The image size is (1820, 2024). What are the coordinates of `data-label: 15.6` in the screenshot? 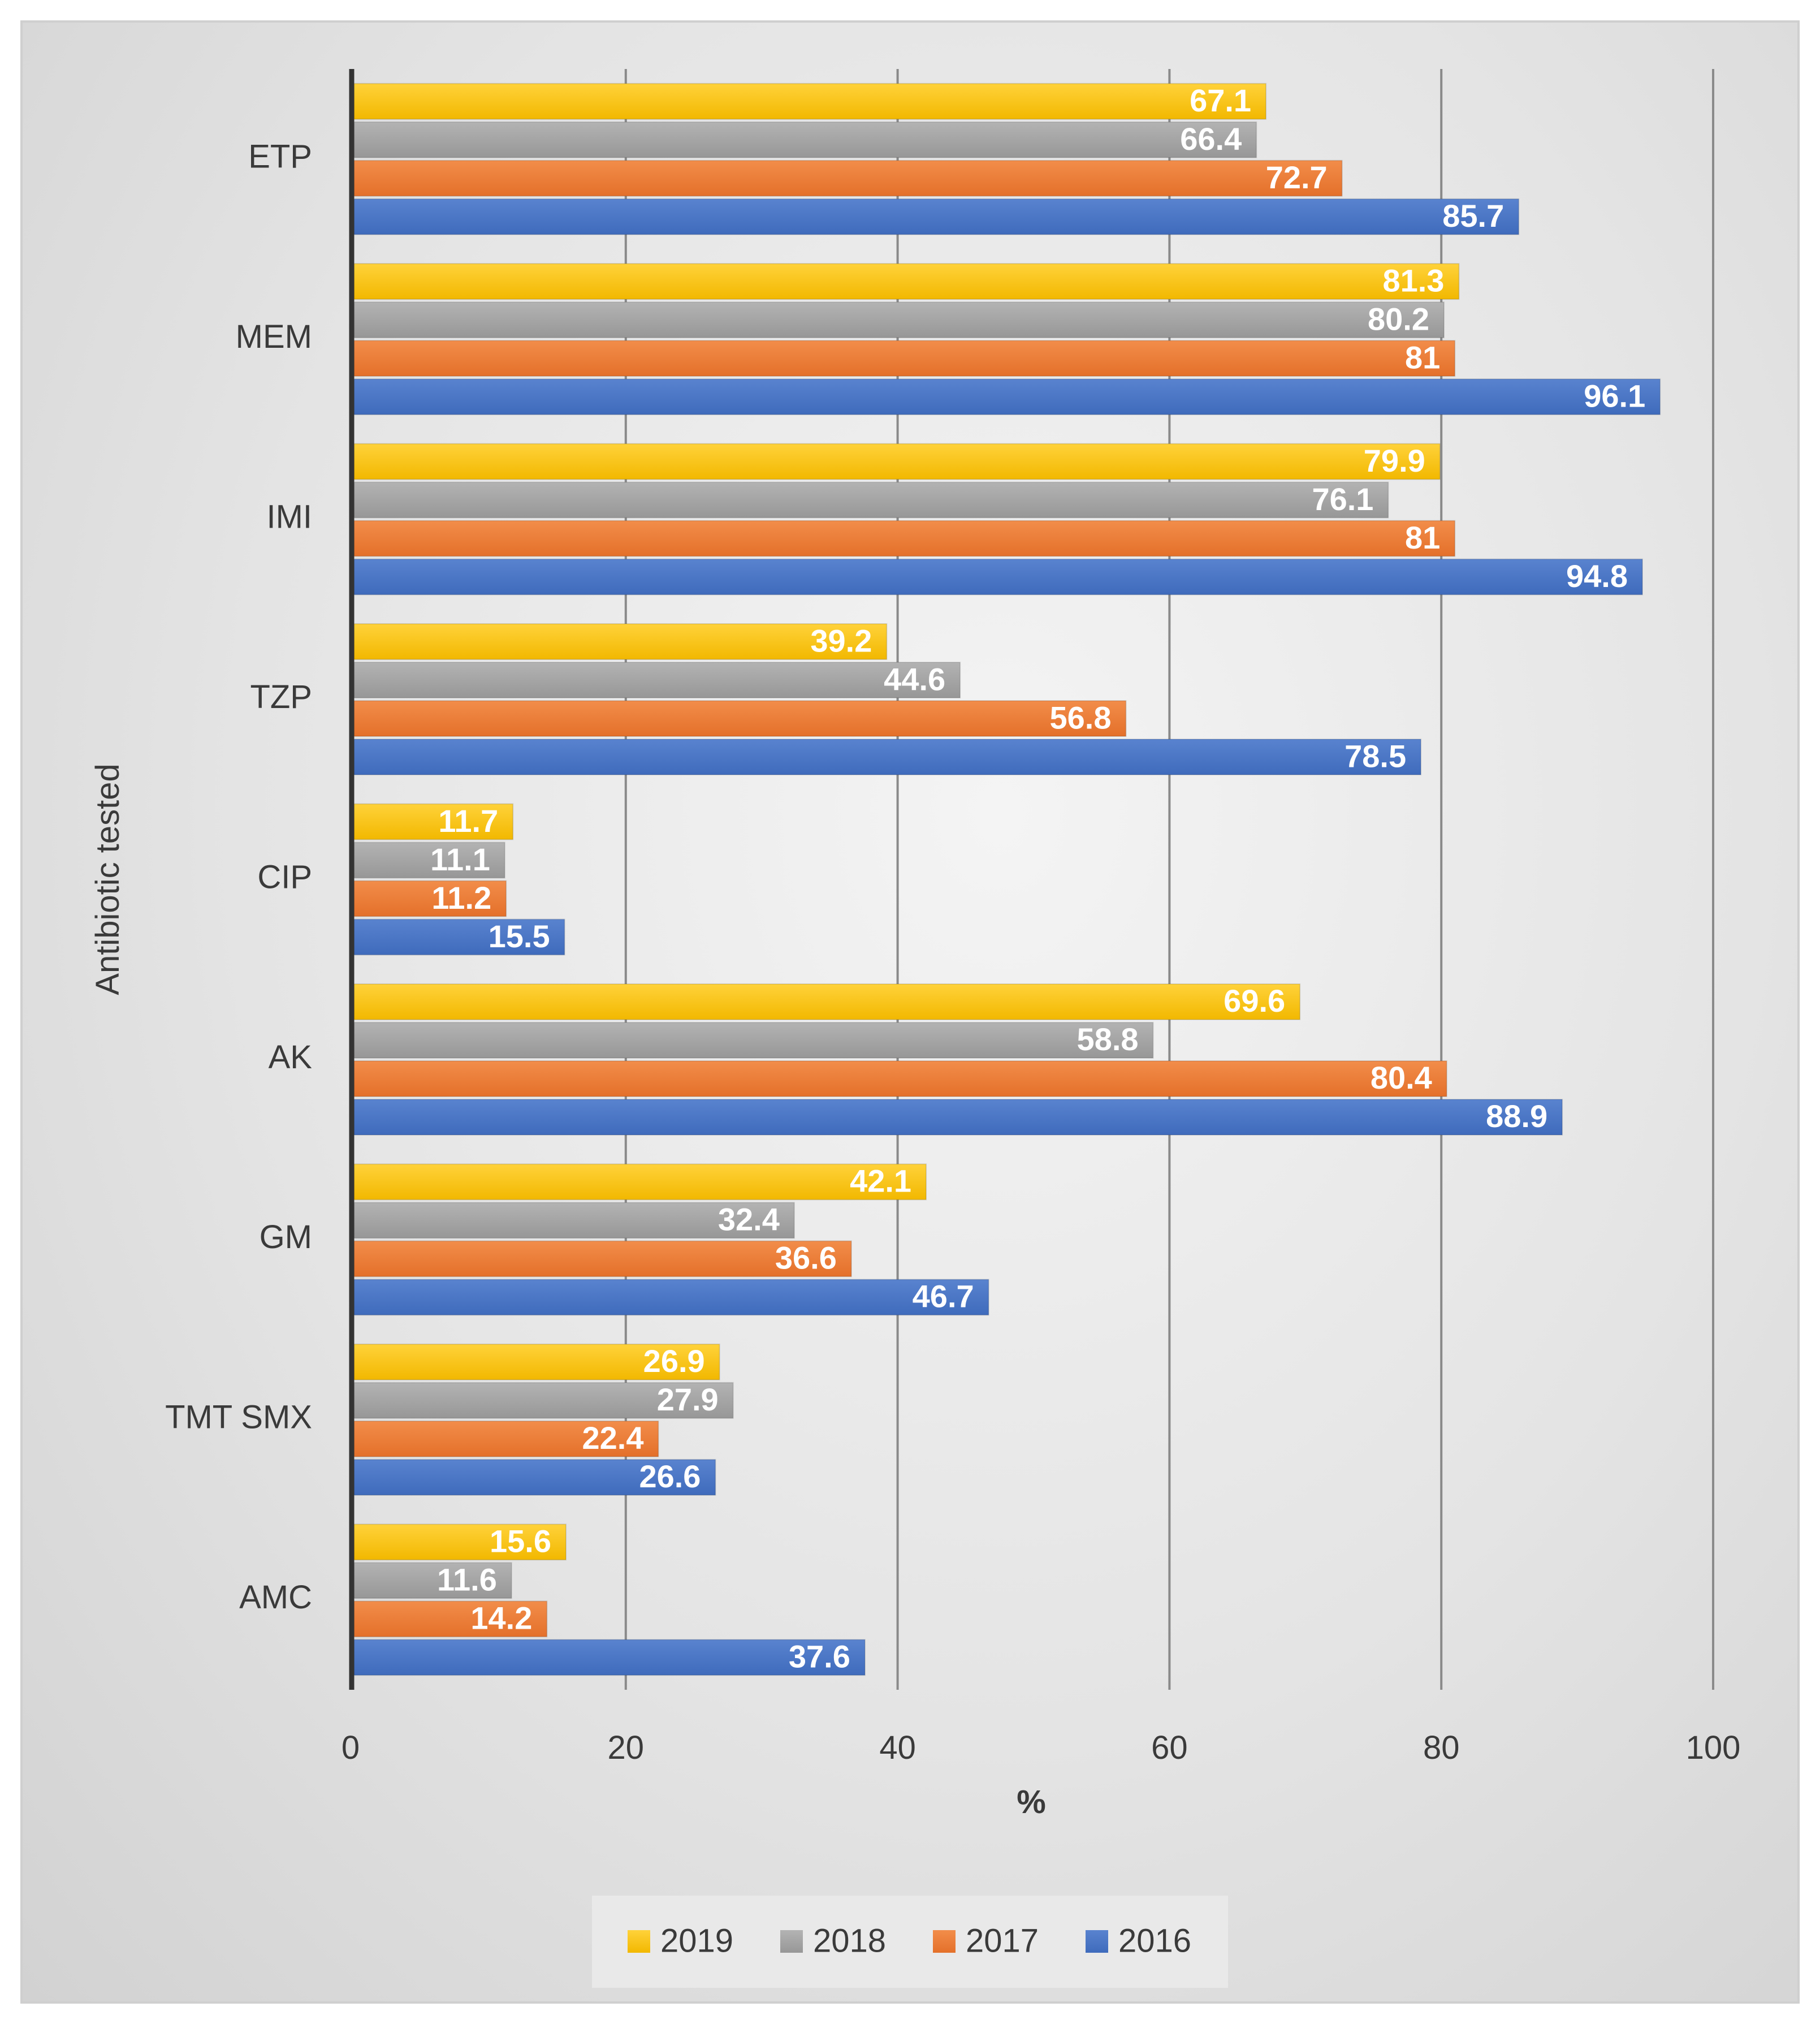 It's located at (520, 1541).